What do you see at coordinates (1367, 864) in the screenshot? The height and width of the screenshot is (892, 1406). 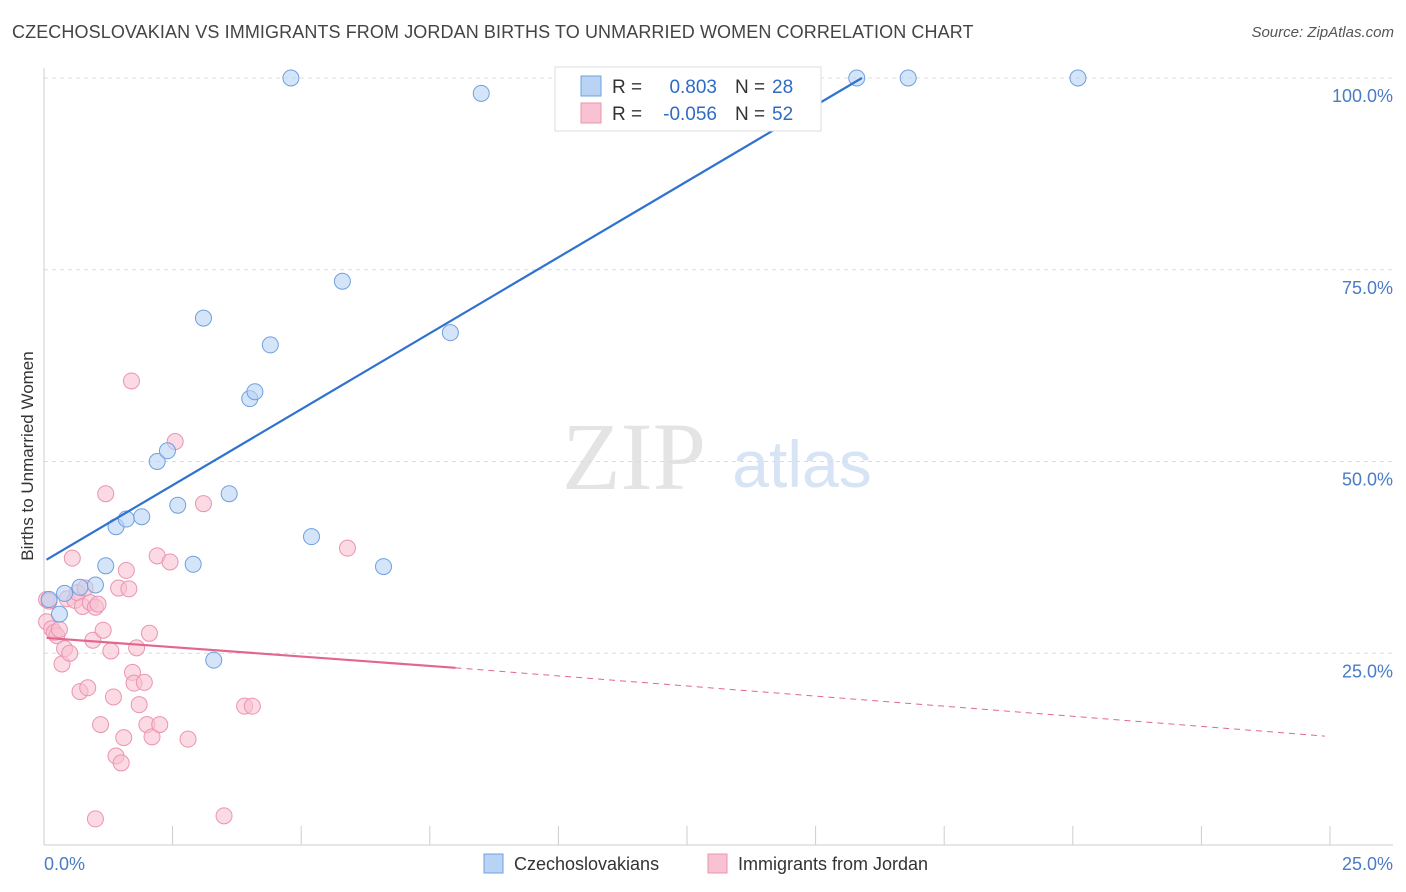 I see `x-tick-label: 25.0%` at bounding box center [1367, 864].